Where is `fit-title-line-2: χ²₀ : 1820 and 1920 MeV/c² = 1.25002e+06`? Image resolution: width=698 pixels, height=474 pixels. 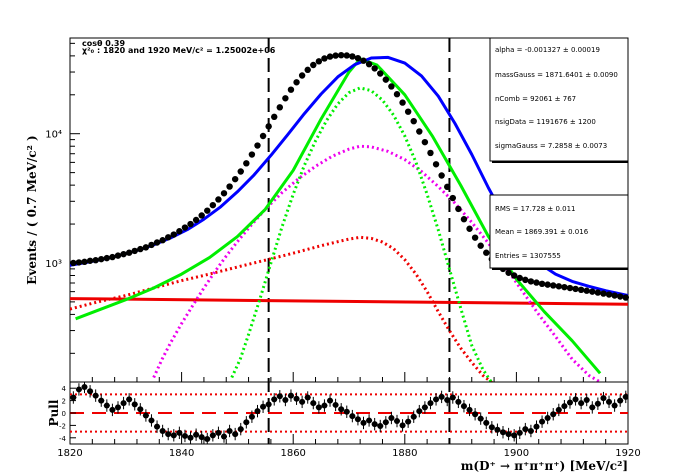 fit-title-line-2: χ²₀ : 1820 and 1920 MeV/c² = 1.25002e+06 is located at coordinates (179, 50).